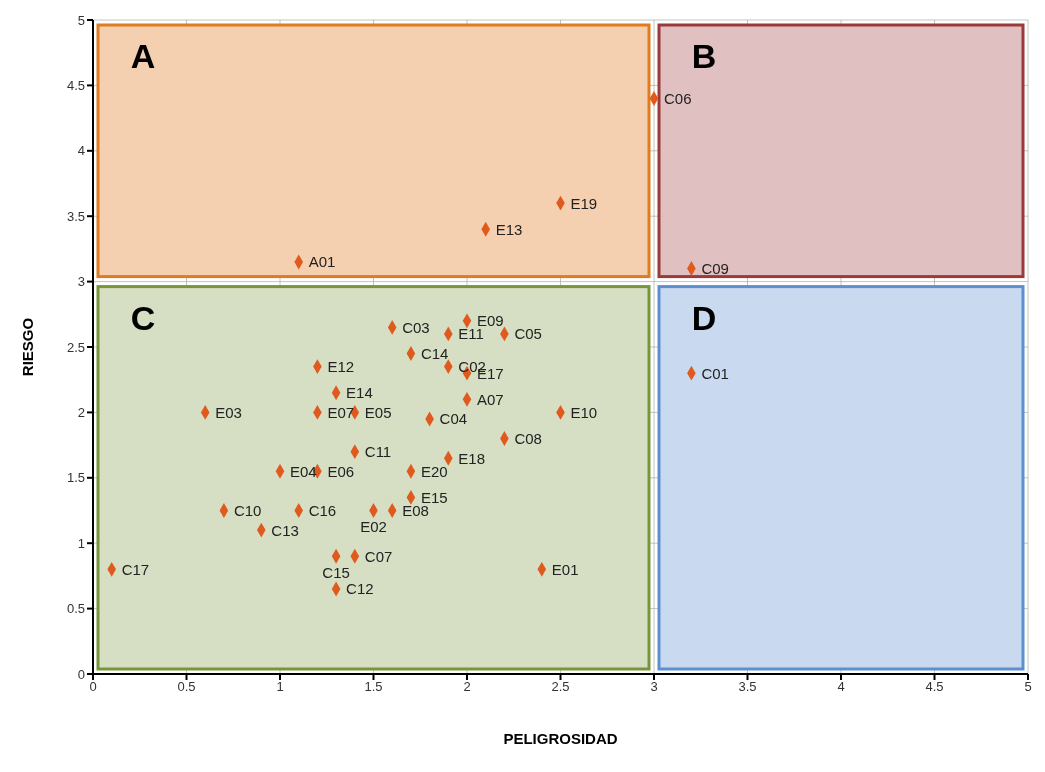 Image resolution: width=1045 pixels, height=772 pixels. I want to click on annotation: C16, so click(322, 510).